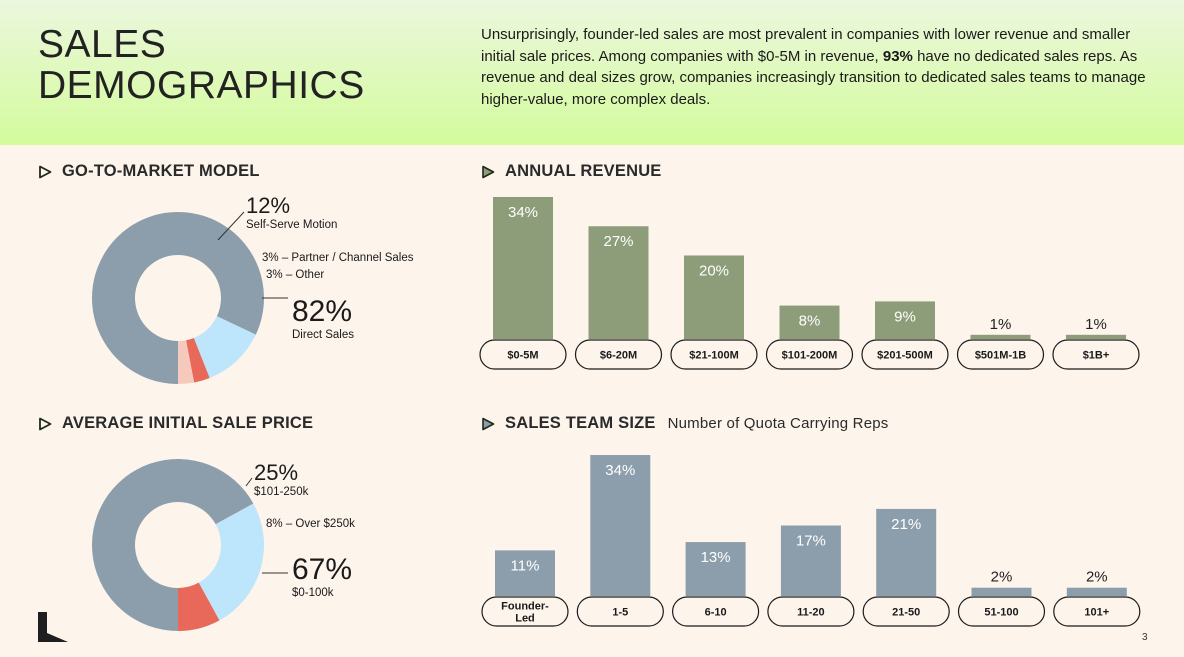 Image resolution: width=1184 pixels, height=657 pixels. What do you see at coordinates (1145, 637) in the screenshot?
I see `page-number: 3` at bounding box center [1145, 637].